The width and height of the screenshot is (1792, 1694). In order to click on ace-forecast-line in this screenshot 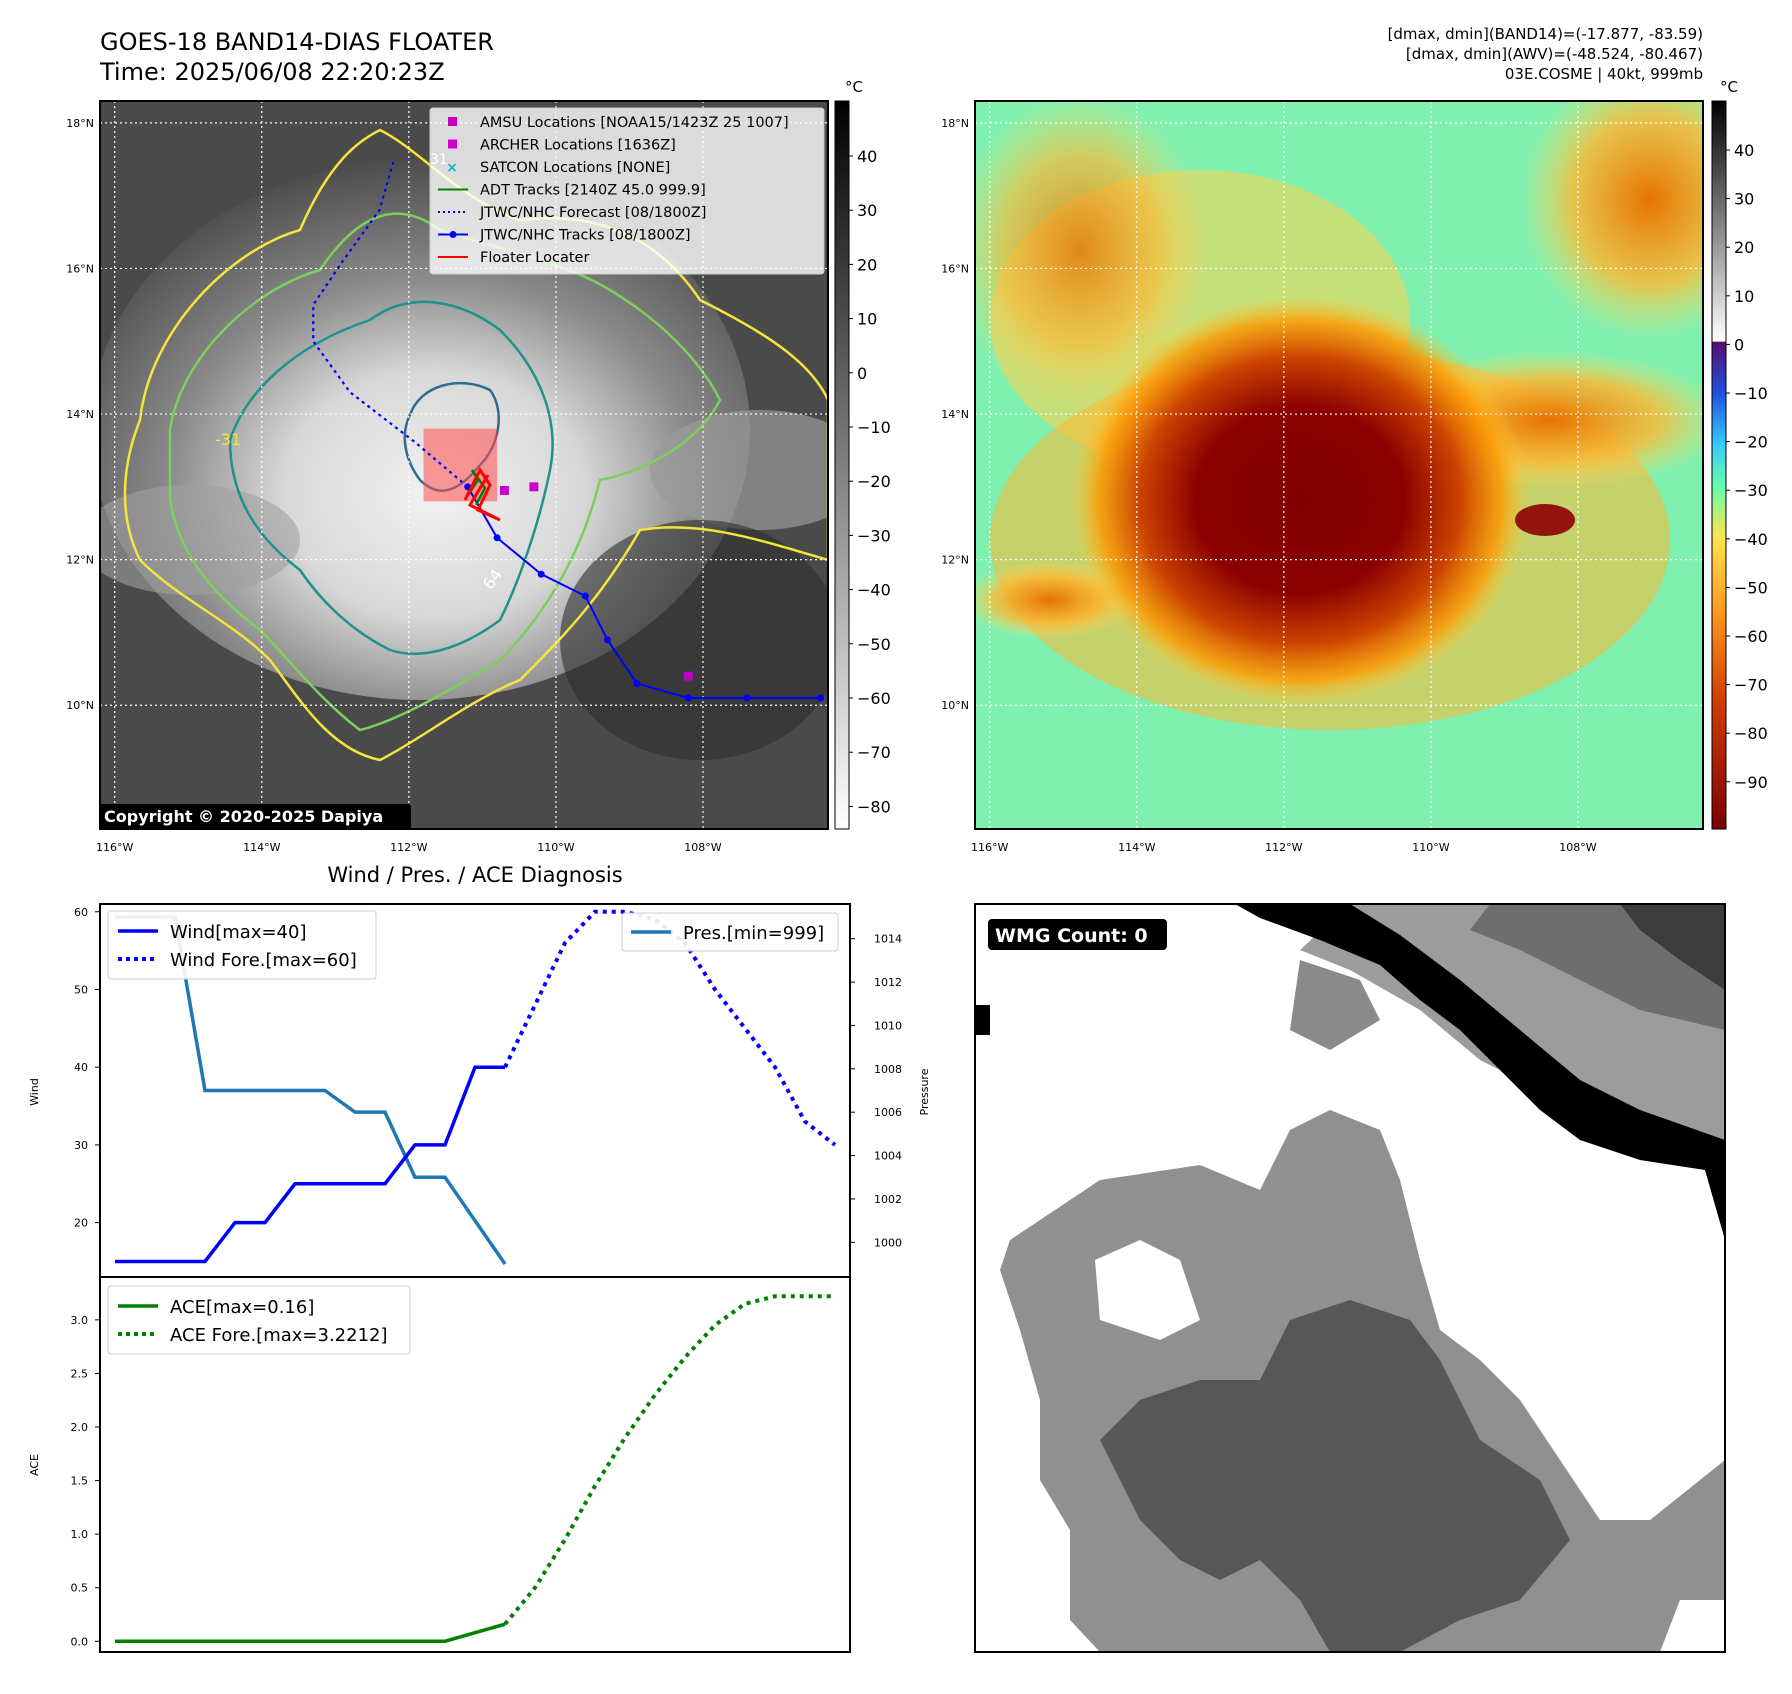, I will do `click(669, 1460)`.